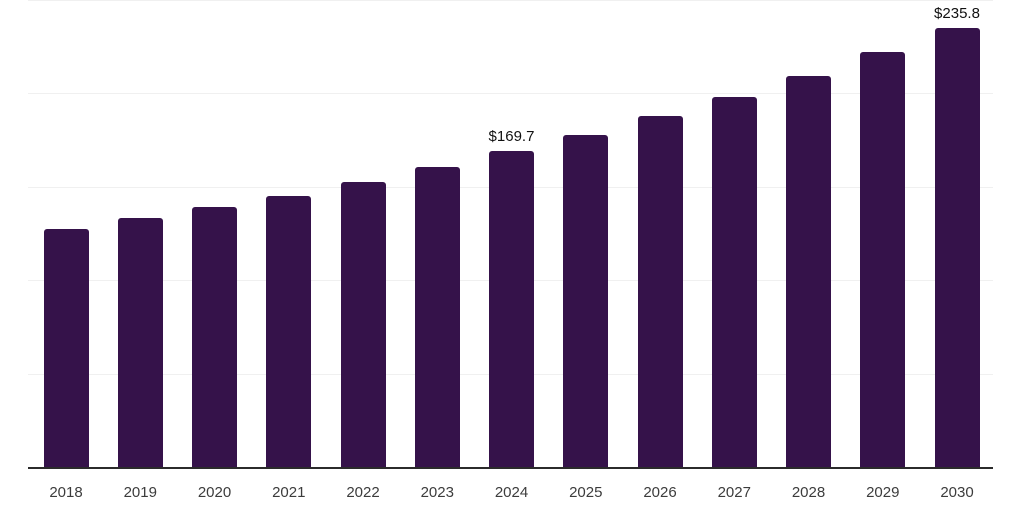 The image size is (1024, 512). Describe the element at coordinates (586, 492) in the screenshot. I see `x-tick-2025: 2025` at that location.